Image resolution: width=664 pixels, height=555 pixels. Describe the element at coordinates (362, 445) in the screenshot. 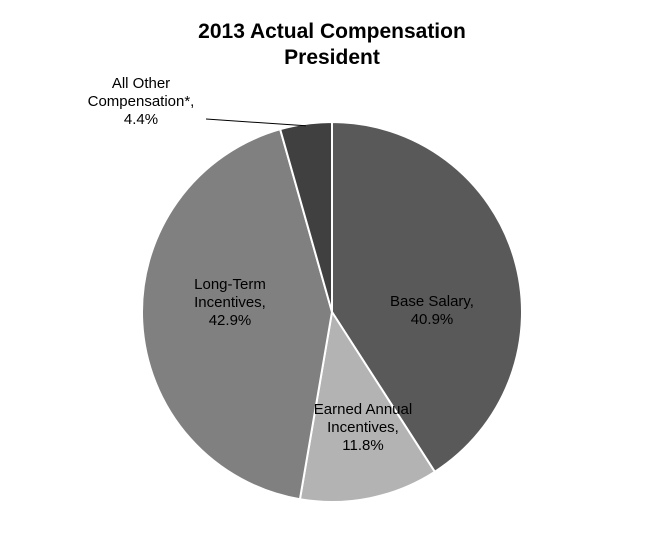

I see `slice-label-line: 11.8%` at that location.